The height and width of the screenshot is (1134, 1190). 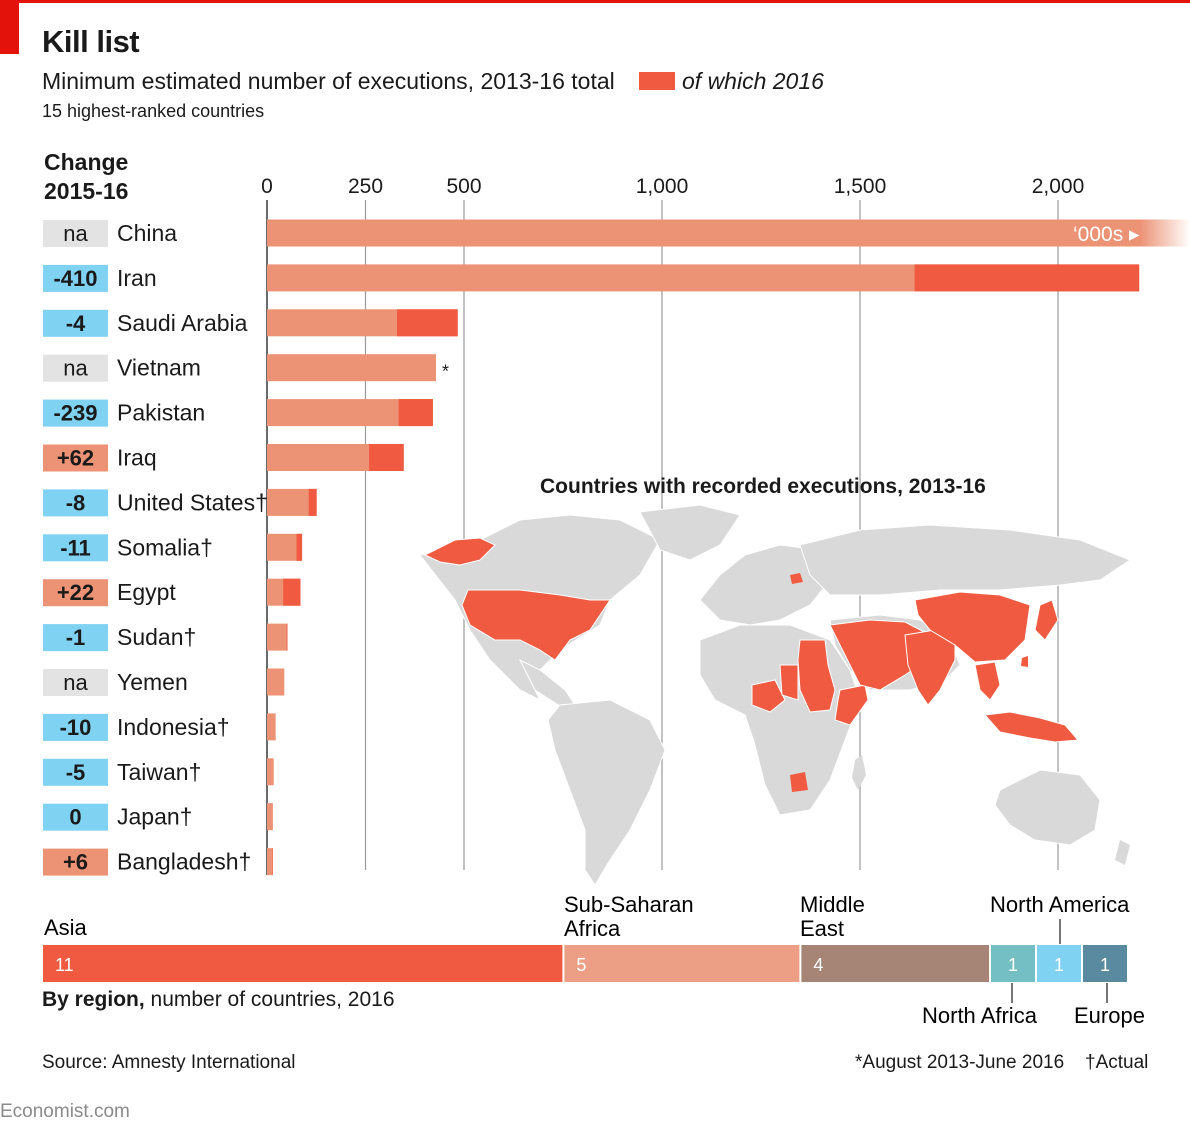 I want to click on change-value: -8, so click(x=76, y=502).